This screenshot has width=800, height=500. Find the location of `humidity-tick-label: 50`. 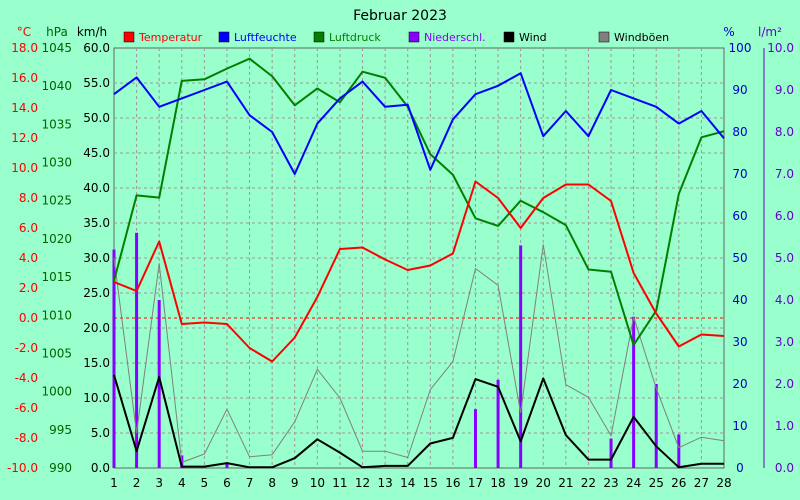

humidity-tick-label: 50 is located at coordinates (739, 258).